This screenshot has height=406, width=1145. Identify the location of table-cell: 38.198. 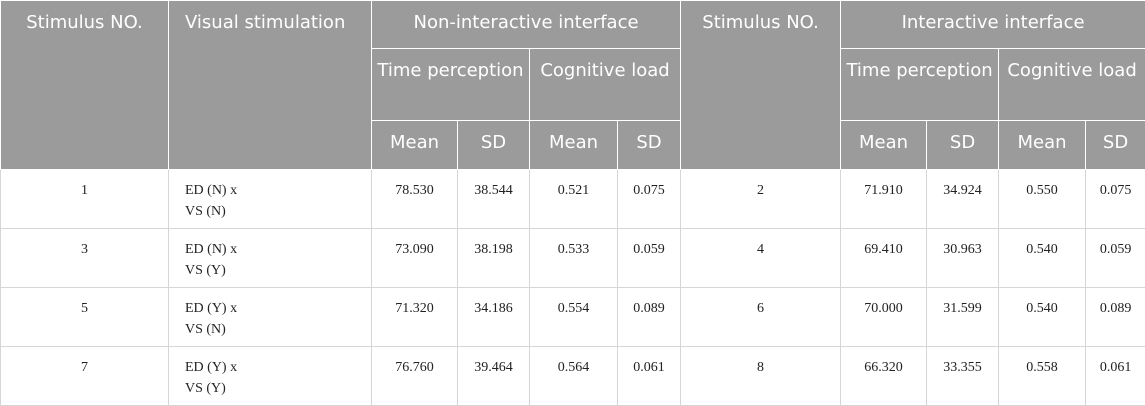
(494, 258).